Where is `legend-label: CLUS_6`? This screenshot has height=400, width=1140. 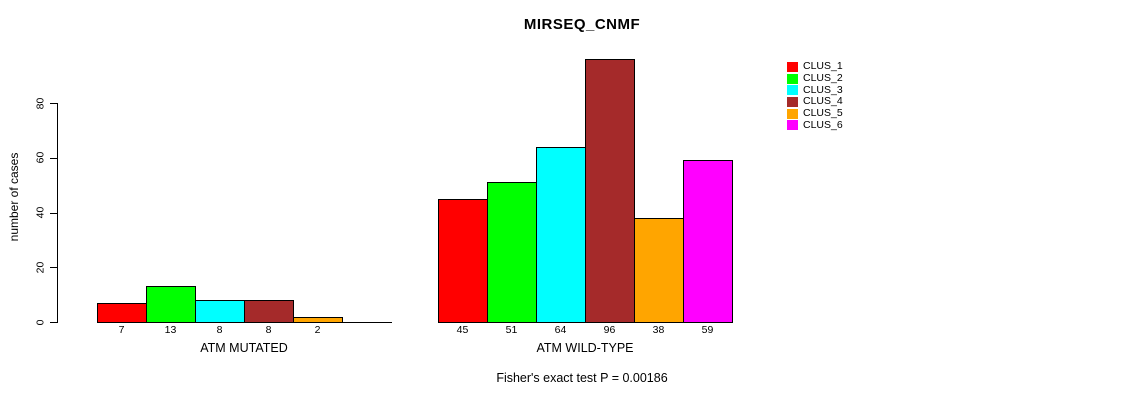
legend-label: CLUS_6 is located at coordinates (823, 124).